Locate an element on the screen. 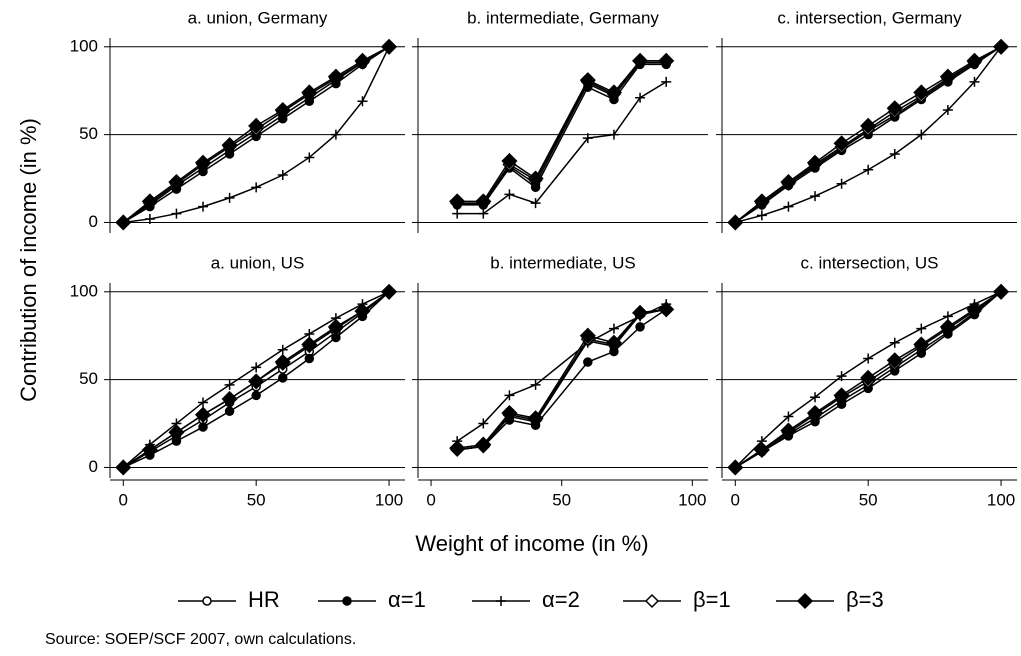 This screenshot has height=656, width=1021. y-tick-label: 50 is located at coordinates (88, 378).